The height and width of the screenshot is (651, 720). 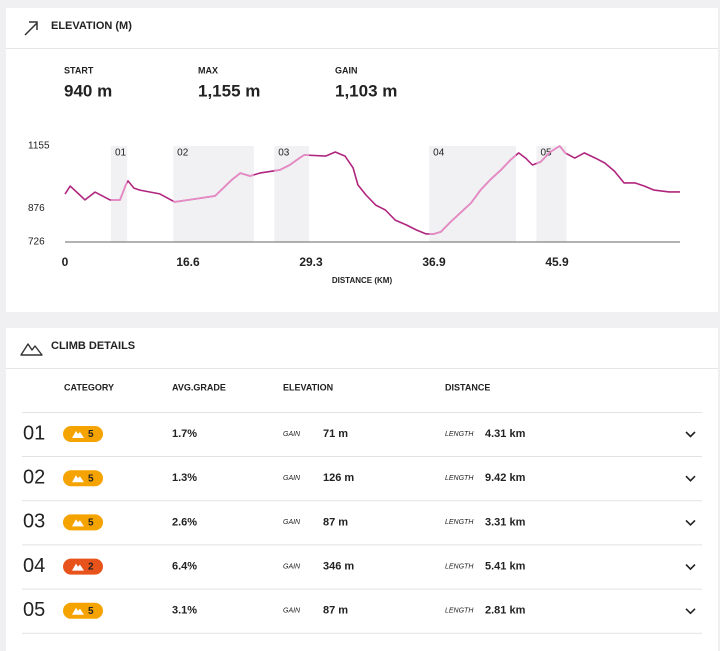 What do you see at coordinates (372, 190) in the screenshot?
I see `elevation-line` at bounding box center [372, 190].